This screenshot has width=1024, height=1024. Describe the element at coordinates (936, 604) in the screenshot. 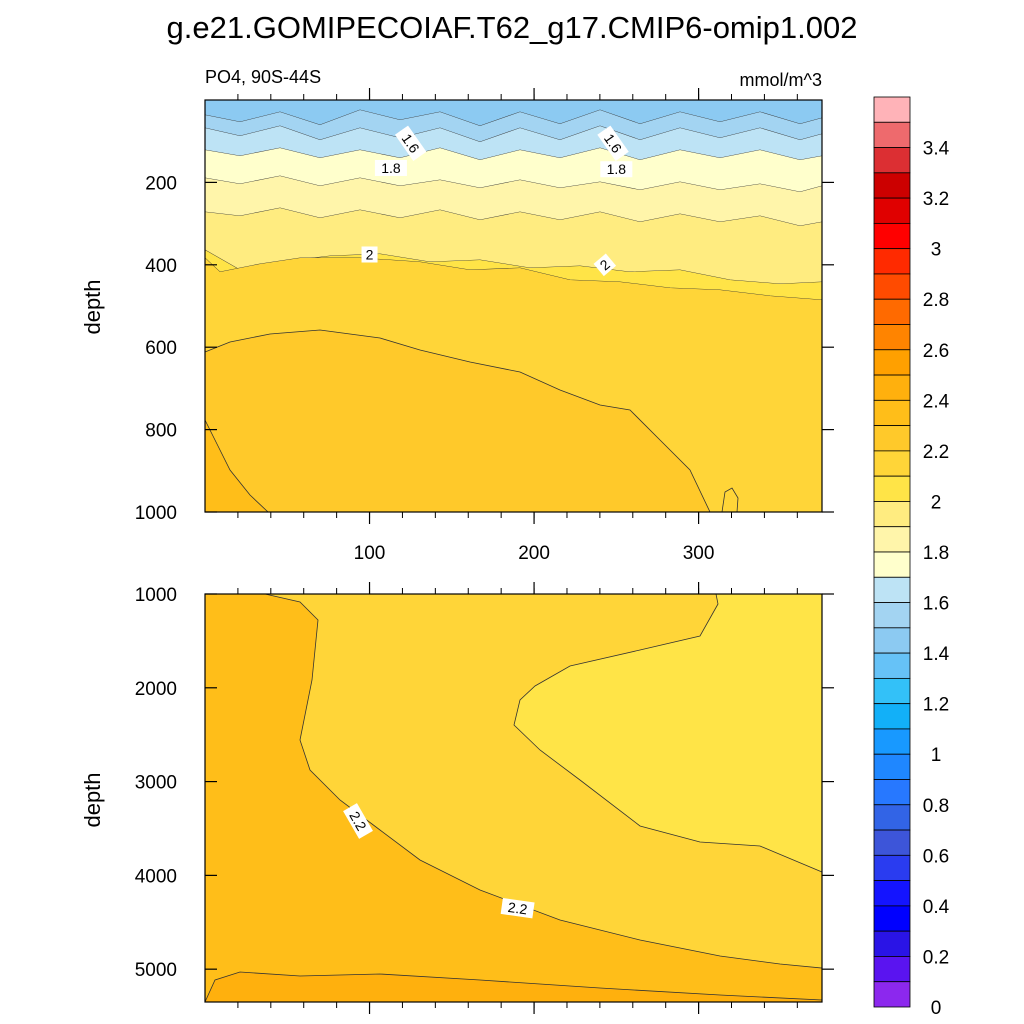

I see `colorbar-label: 1.6` at that location.